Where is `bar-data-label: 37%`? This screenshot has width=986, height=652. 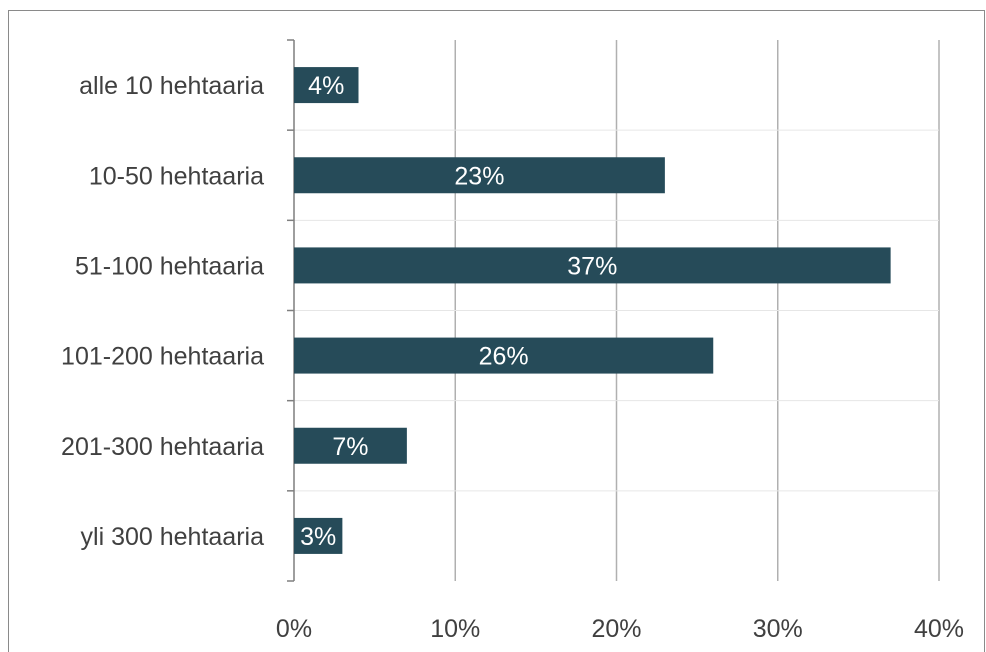 bar-data-label: 37% is located at coordinates (592, 266).